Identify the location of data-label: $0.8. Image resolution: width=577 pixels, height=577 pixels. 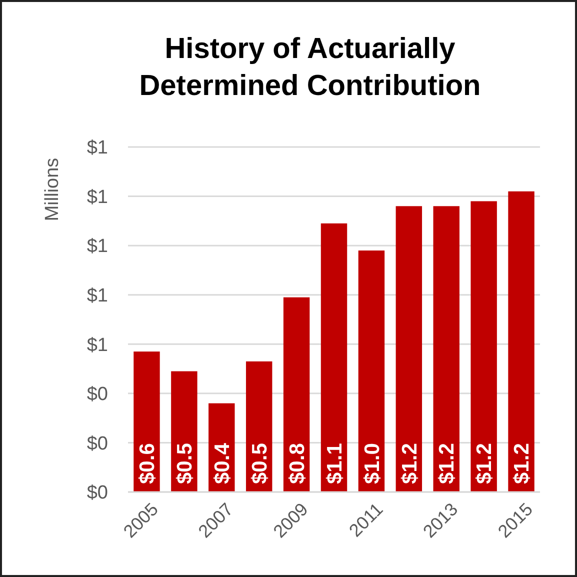
(297, 463).